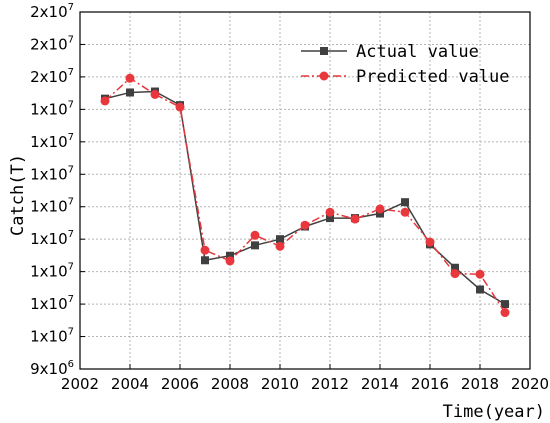  What do you see at coordinates (324, 76) in the screenshot?
I see `legend-predicted-circle-icon` at bounding box center [324, 76].